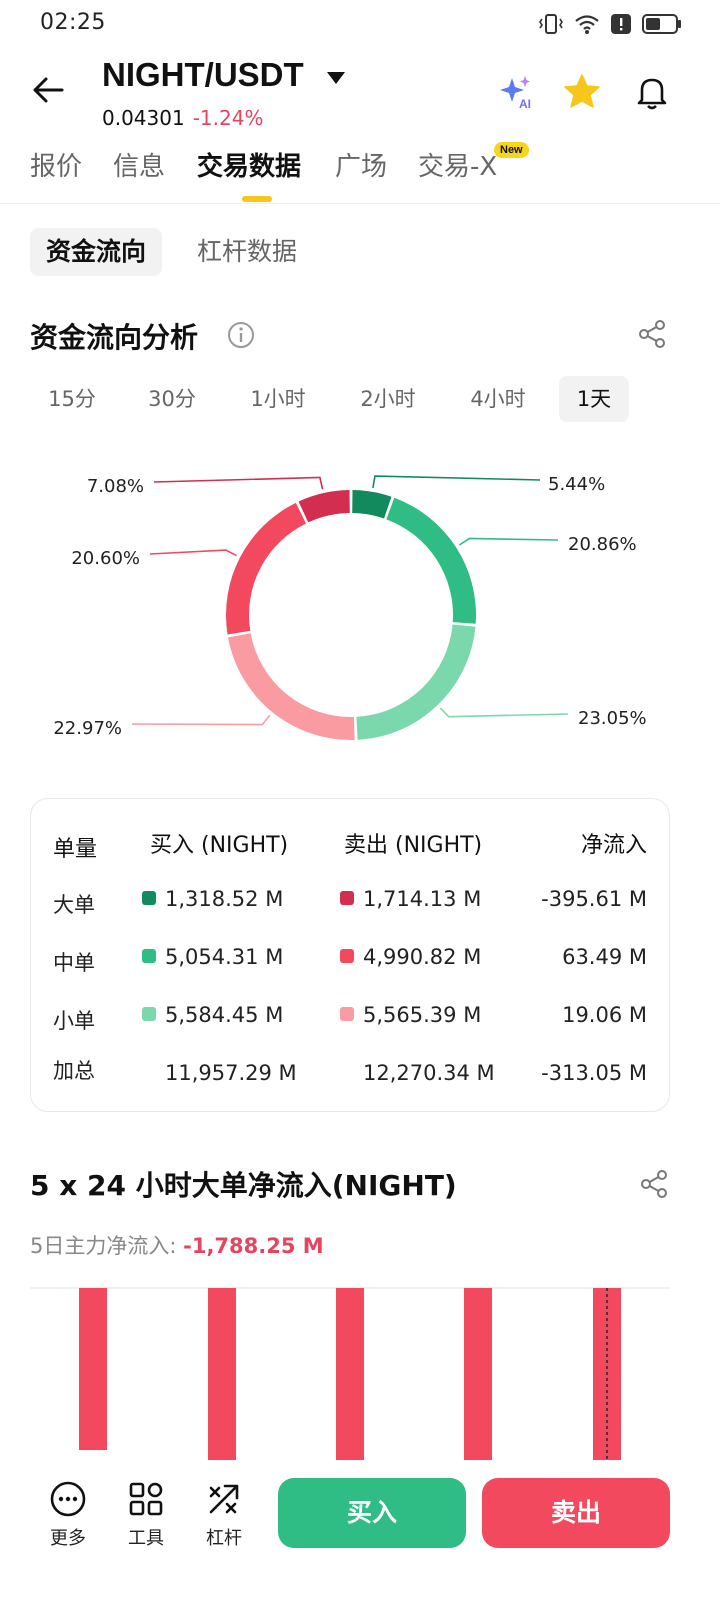 The width and height of the screenshot is (720, 1612). Describe the element at coordinates (257, 199) in the screenshot. I see `active-tab-indicator` at that location.